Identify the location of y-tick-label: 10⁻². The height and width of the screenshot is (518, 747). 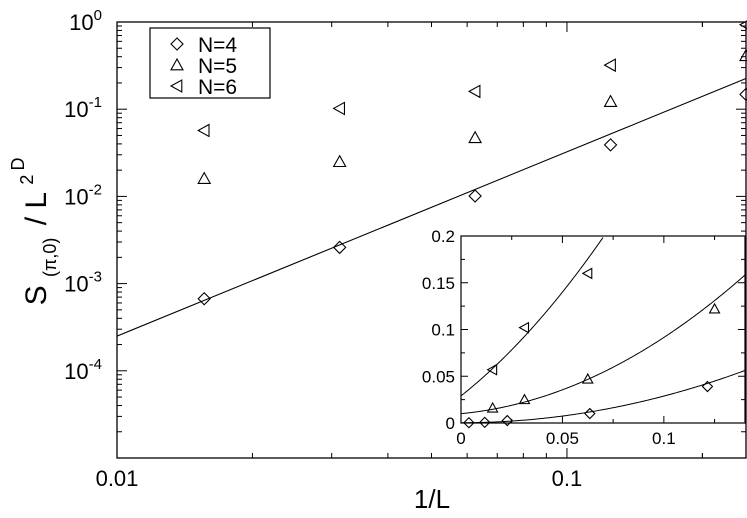
(83, 195).